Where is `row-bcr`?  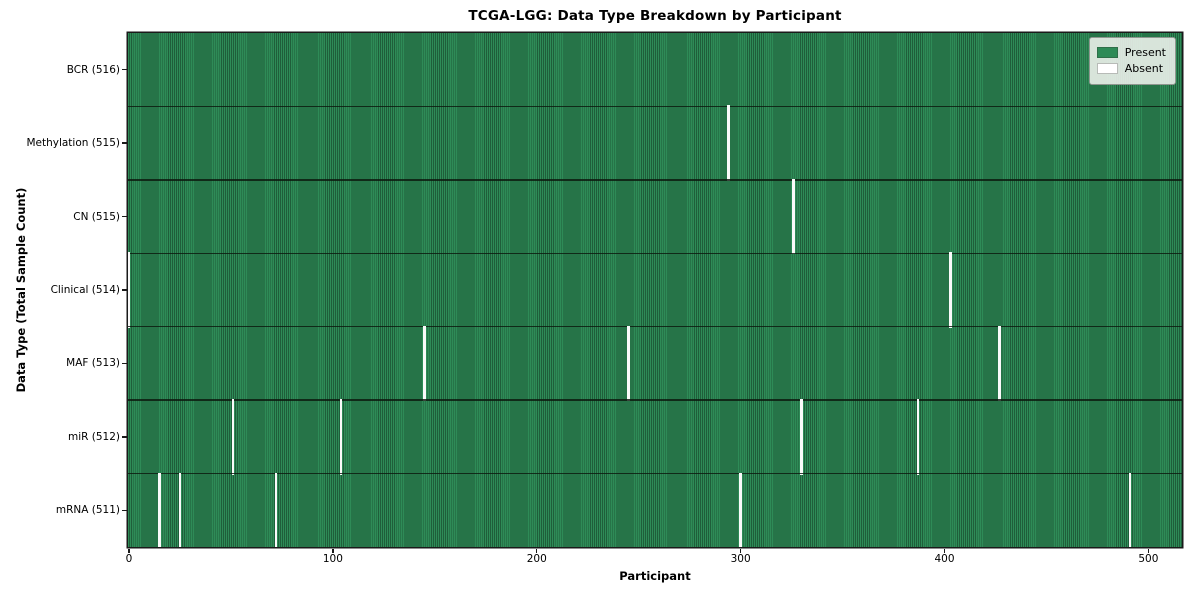 row-bcr is located at coordinates (655, 70).